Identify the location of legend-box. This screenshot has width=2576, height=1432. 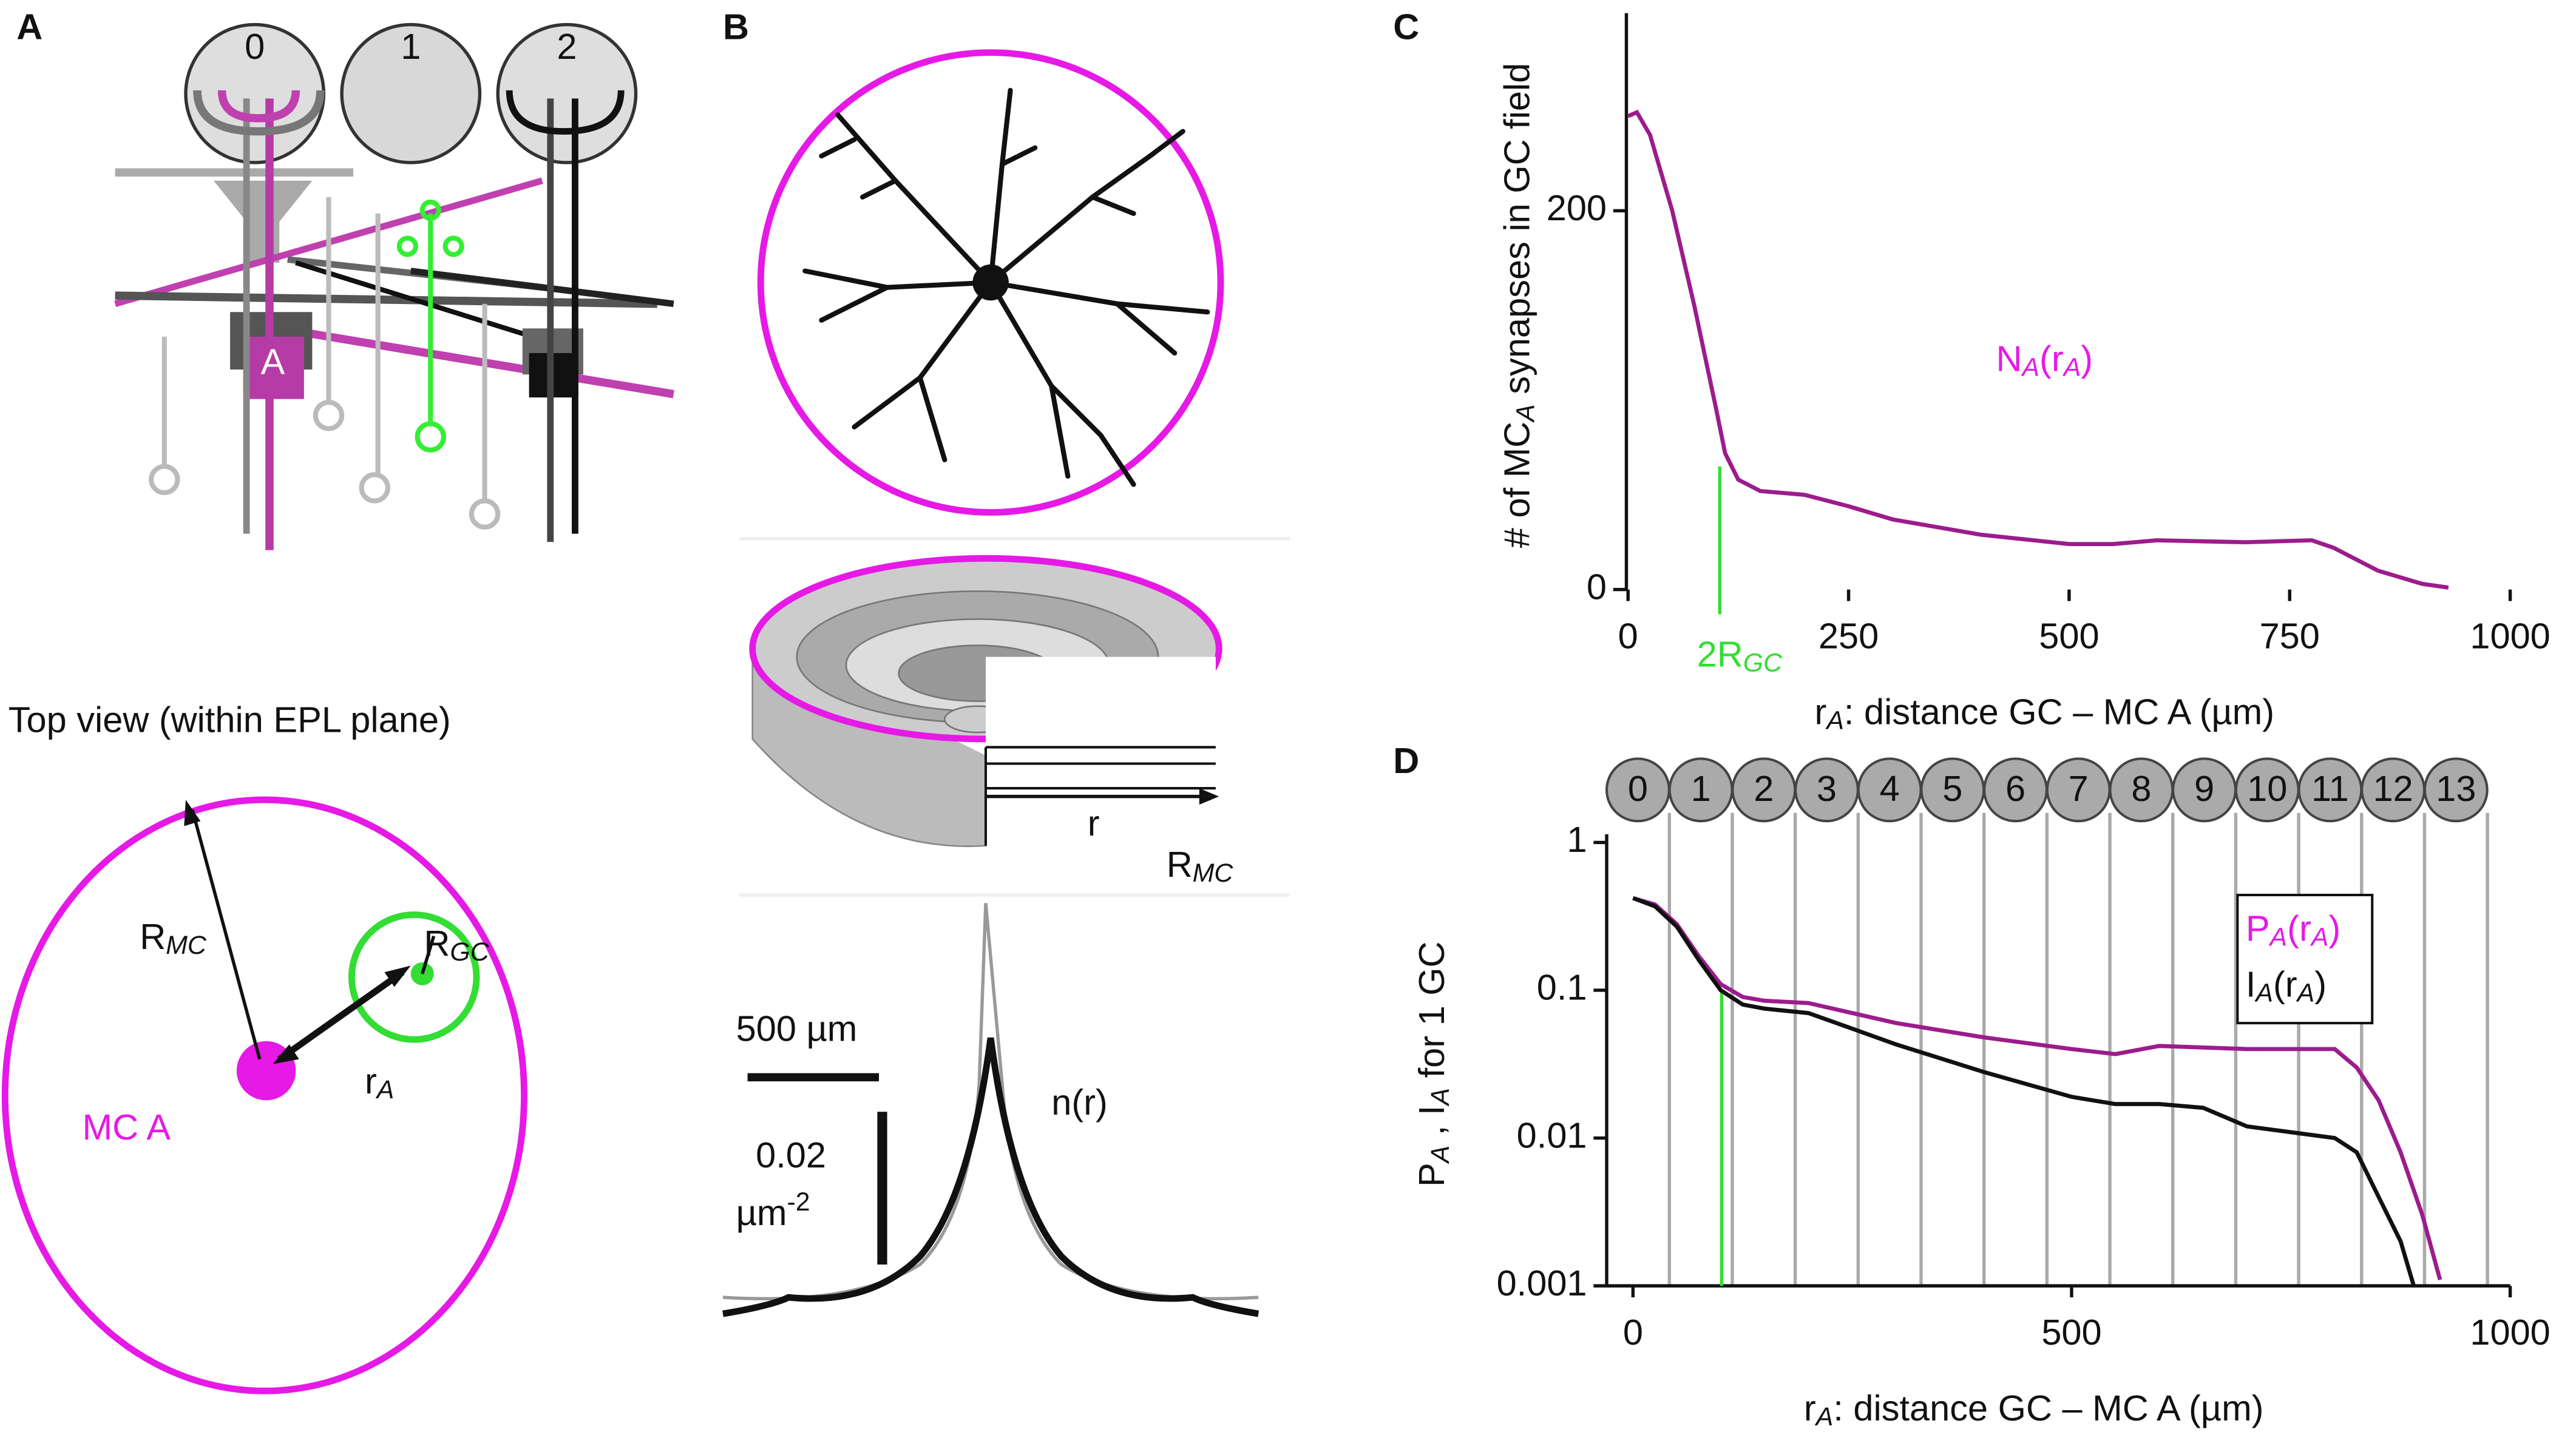
(2305, 959).